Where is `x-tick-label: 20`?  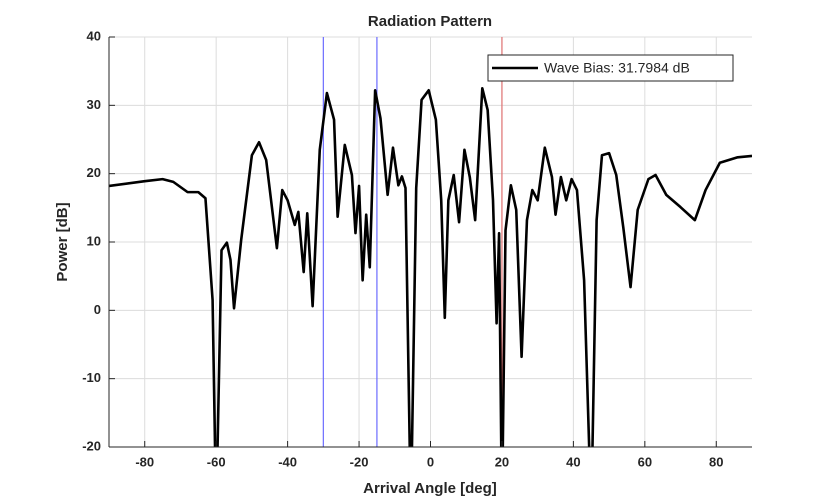
x-tick-label: 20 is located at coordinates (502, 461).